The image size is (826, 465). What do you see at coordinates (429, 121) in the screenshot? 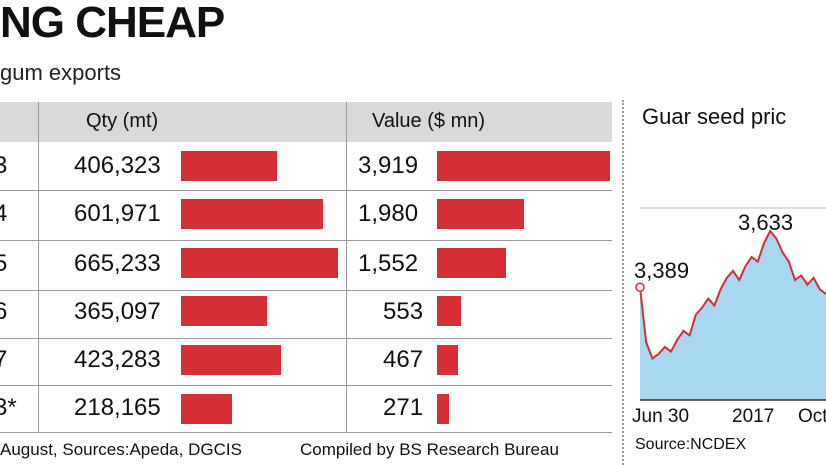
I see `value-column-header: Value ($ mn)` at bounding box center [429, 121].